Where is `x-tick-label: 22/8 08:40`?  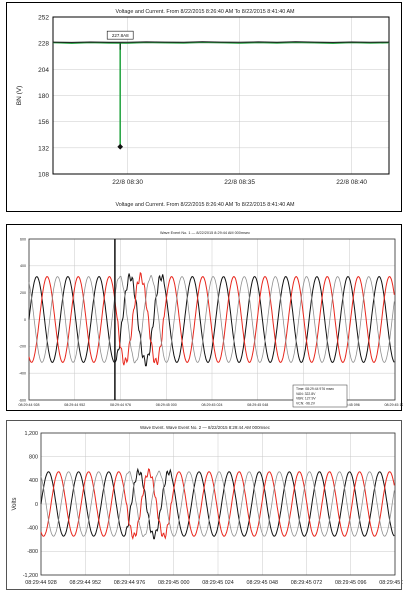
x-tick-label: 22/8 08:40 is located at coordinates (351, 182).